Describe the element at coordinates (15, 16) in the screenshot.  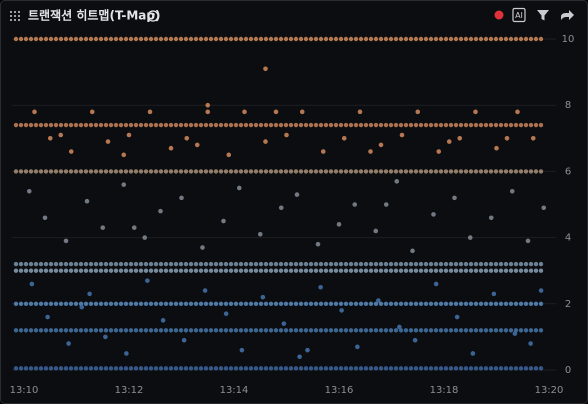
I see `grid-icon` at that location.